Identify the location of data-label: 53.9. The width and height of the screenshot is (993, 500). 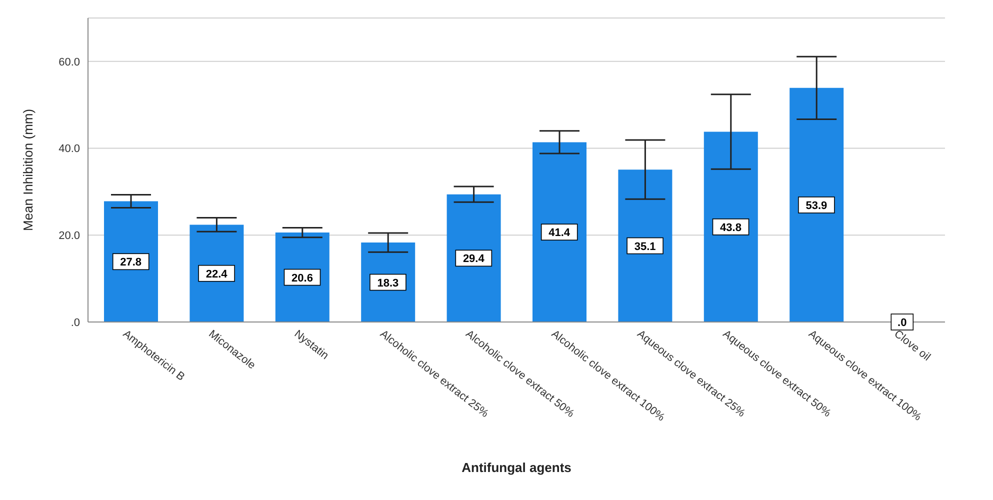
(817, 206).